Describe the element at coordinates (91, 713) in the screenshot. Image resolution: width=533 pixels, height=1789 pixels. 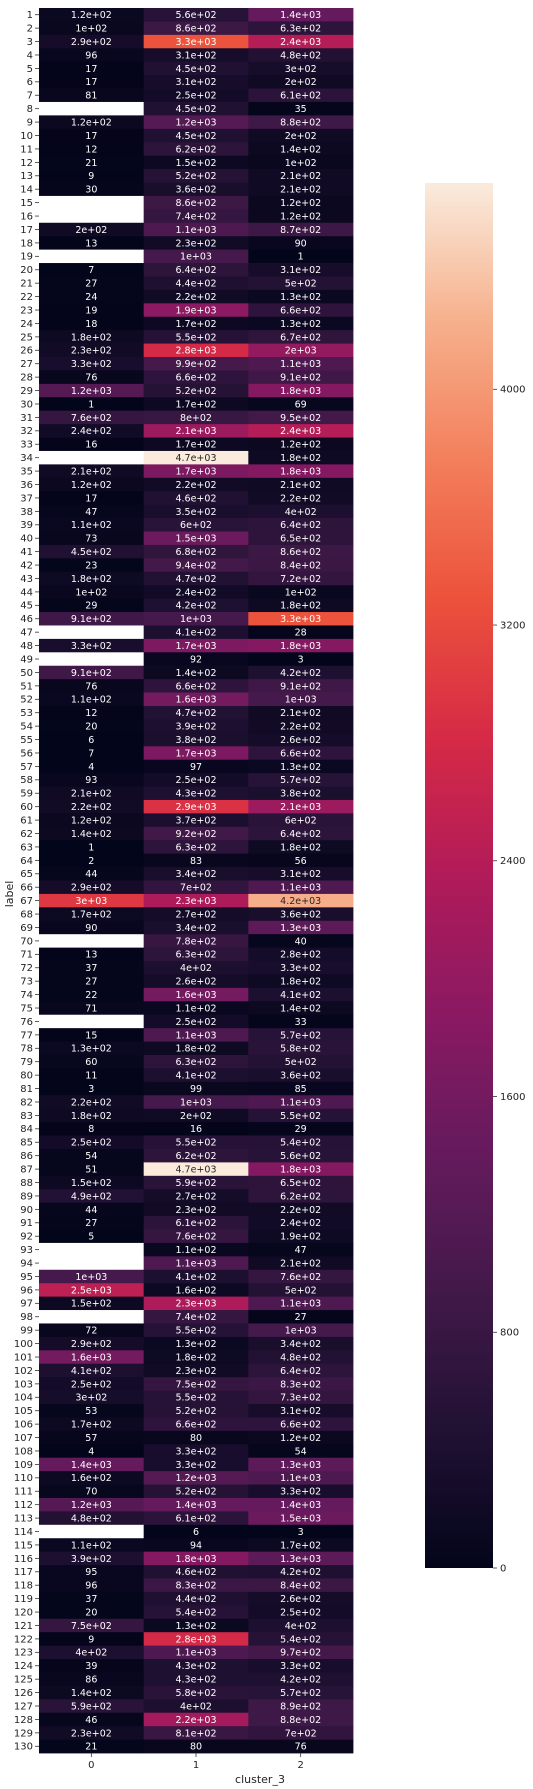
I see `cell-annotation: 12` at that location.